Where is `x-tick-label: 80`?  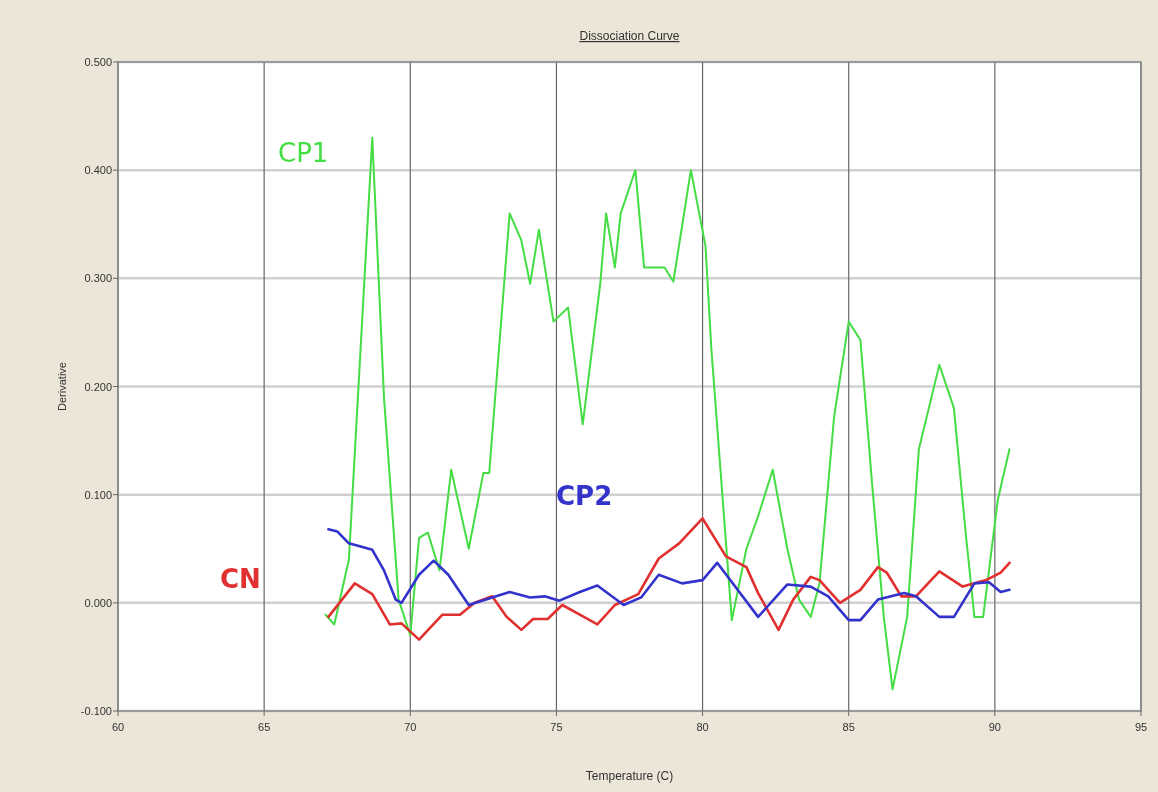 x-tick-label: 80 is located at coordinates (702, 727).